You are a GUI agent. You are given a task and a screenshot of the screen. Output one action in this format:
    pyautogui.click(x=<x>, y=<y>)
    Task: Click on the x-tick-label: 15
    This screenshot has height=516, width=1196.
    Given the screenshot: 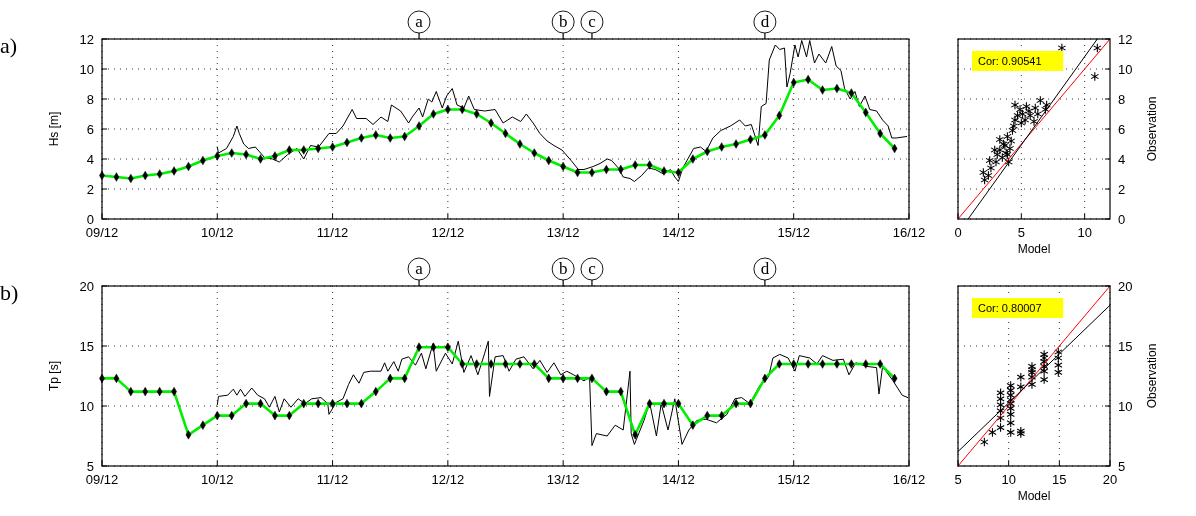 What is the action you would take?
    pyautogui.click(x=1059, y=479)
    